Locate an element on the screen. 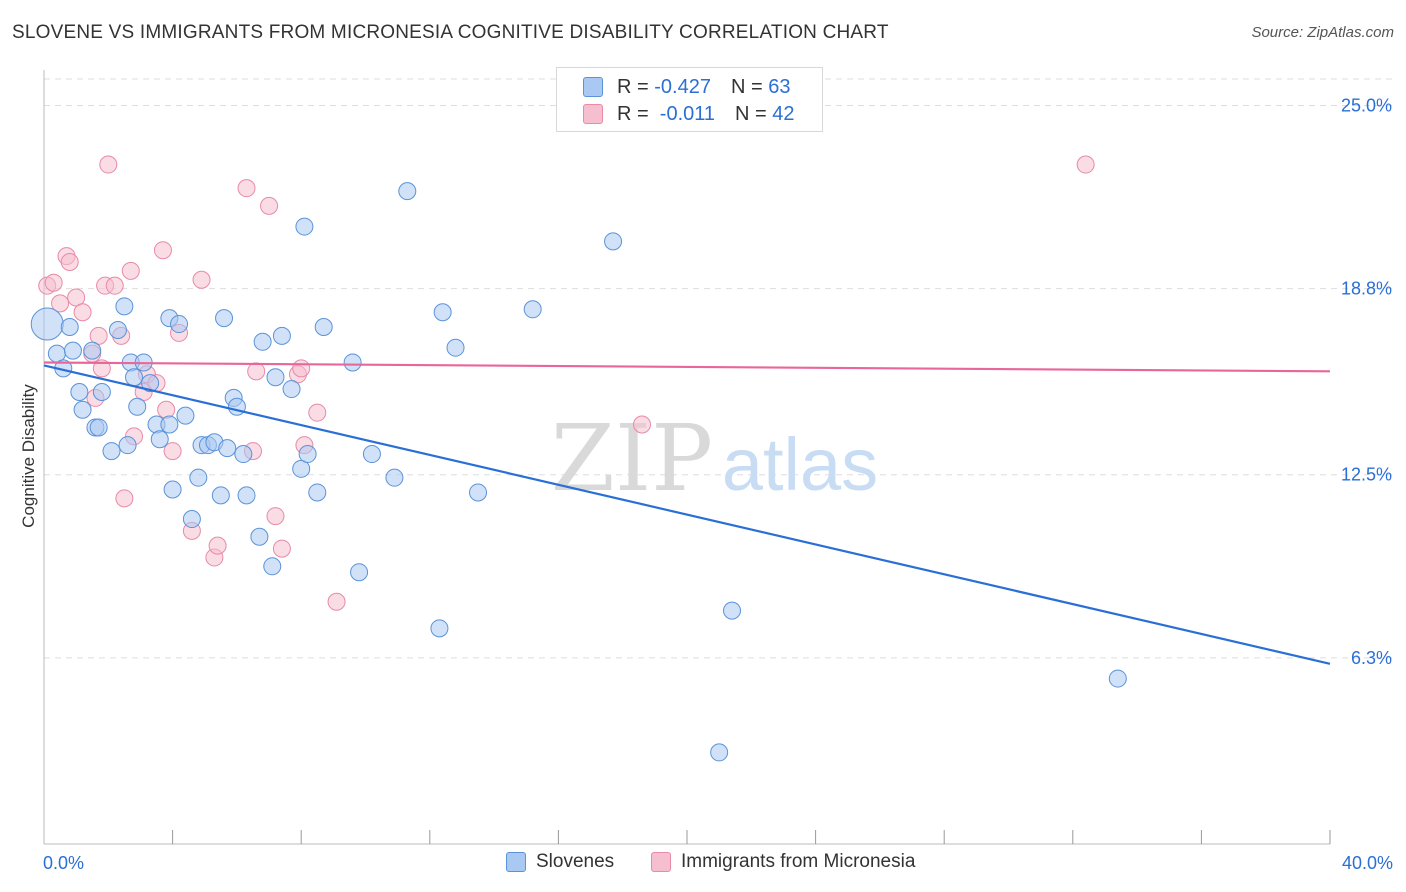 This screenshot has height=892, width=1406. source-label: Source: ZipAtlas.com is located at coordinates (1322, 32).